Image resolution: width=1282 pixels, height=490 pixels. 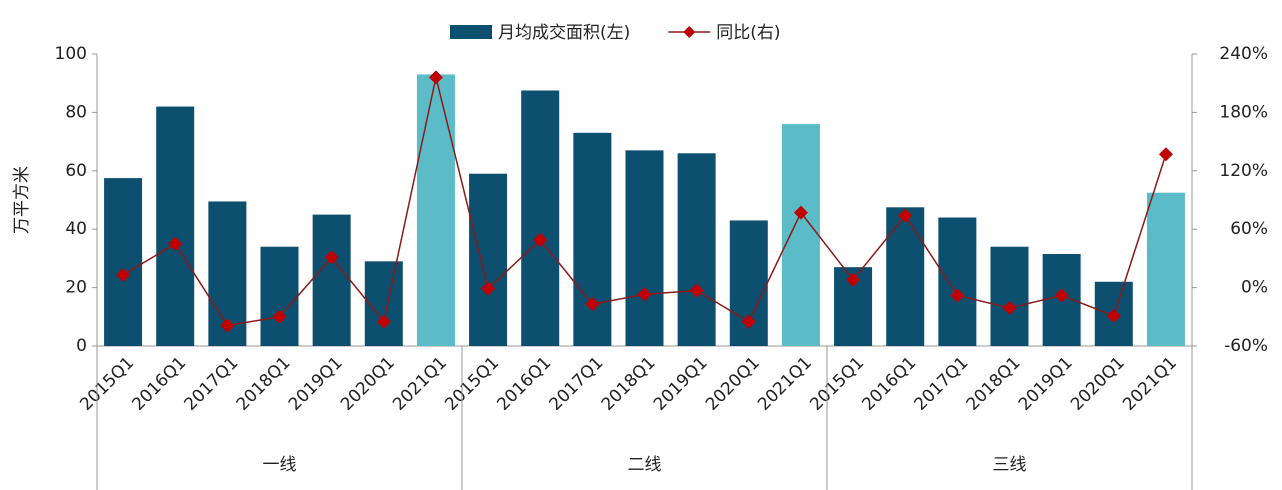 I want to click on group-label: 二线, so click(x=645, y=465).